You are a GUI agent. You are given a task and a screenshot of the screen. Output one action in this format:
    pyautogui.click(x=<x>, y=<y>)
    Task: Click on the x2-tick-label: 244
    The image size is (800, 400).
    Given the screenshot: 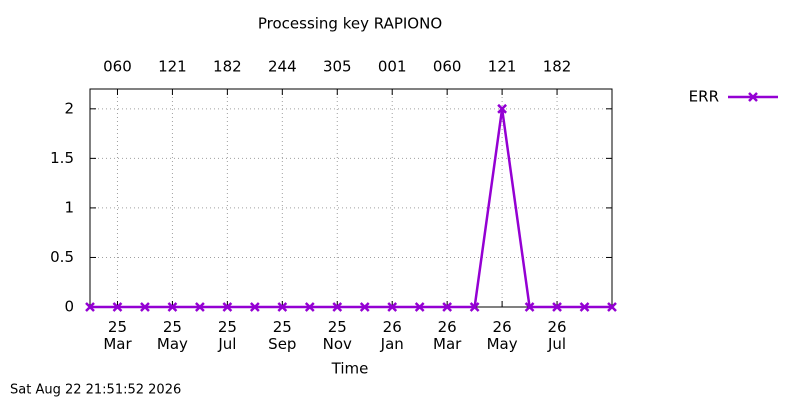 What is the action you would take?
    pyautogui.click(x=282, y=67)
    